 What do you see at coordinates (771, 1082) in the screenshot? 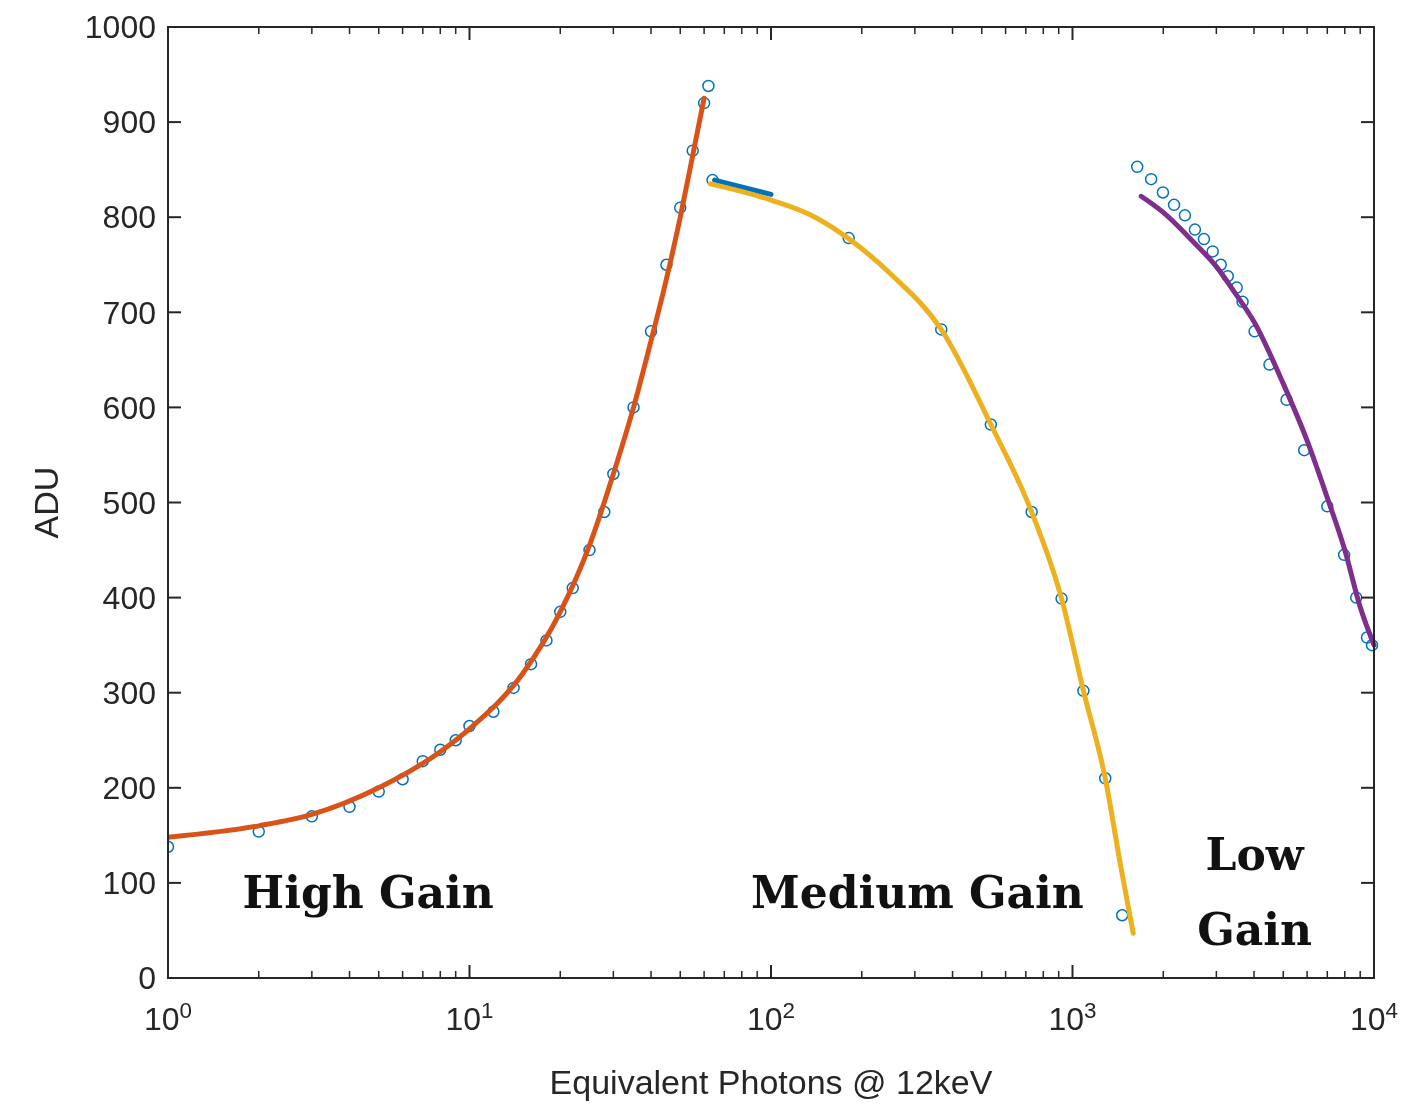
I see `x-axis-title: Equivalent Photons @ 12keV` at bounding box center [771, 1082].